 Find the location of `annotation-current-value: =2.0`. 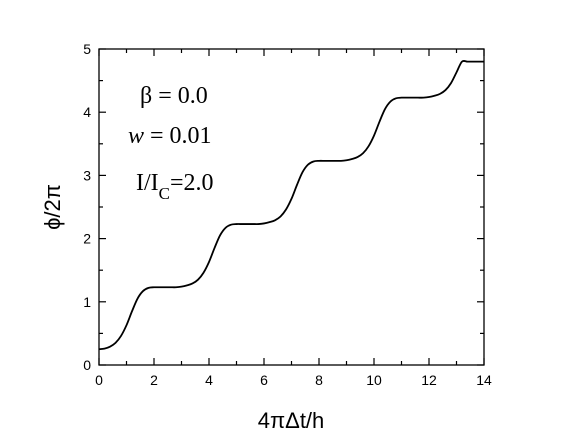

annotation-current-value: =2.0 is located at coordinates (192, 183).